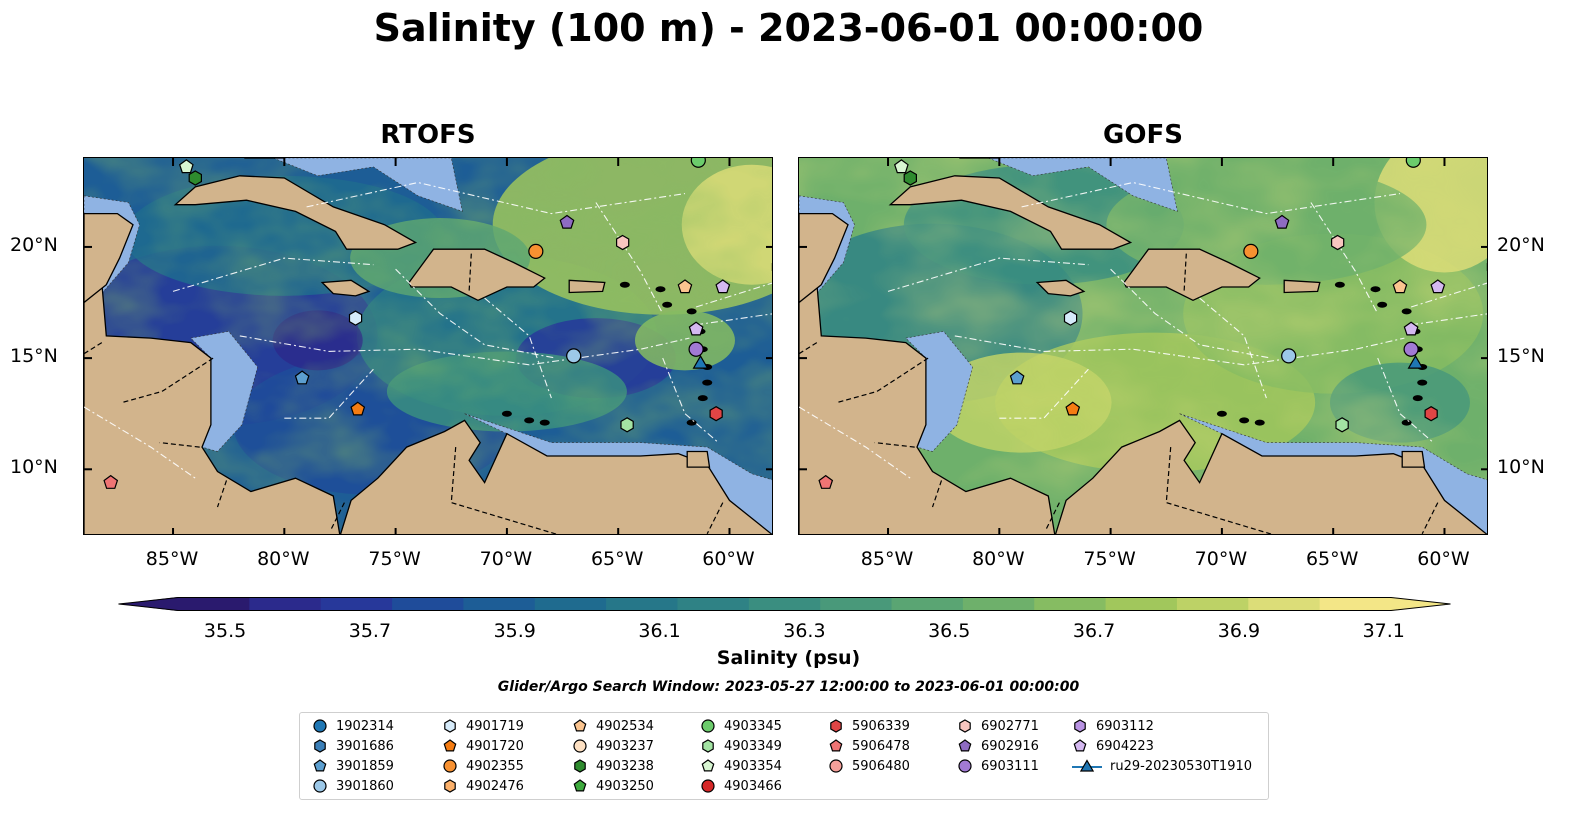 This screenshot has width=1577, height=827. I want to click on colorbar-tick-label: 37.1, so click(1383, 631).